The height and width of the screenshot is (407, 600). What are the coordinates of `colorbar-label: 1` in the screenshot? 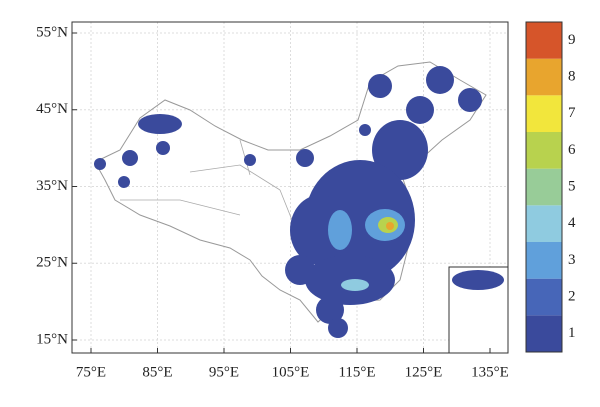 It's located at (572, 333).